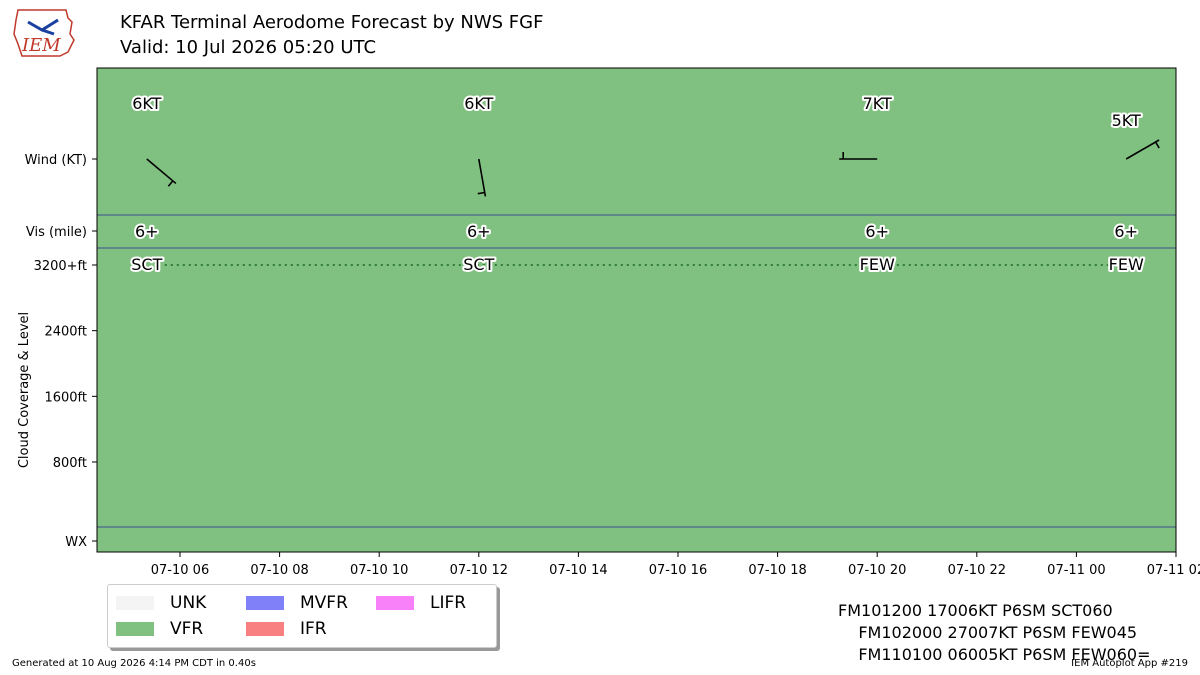 The height and width of the screenshot is (675, 1200). I want to click on wind-speed-label: 7KT, so click(877, 103).